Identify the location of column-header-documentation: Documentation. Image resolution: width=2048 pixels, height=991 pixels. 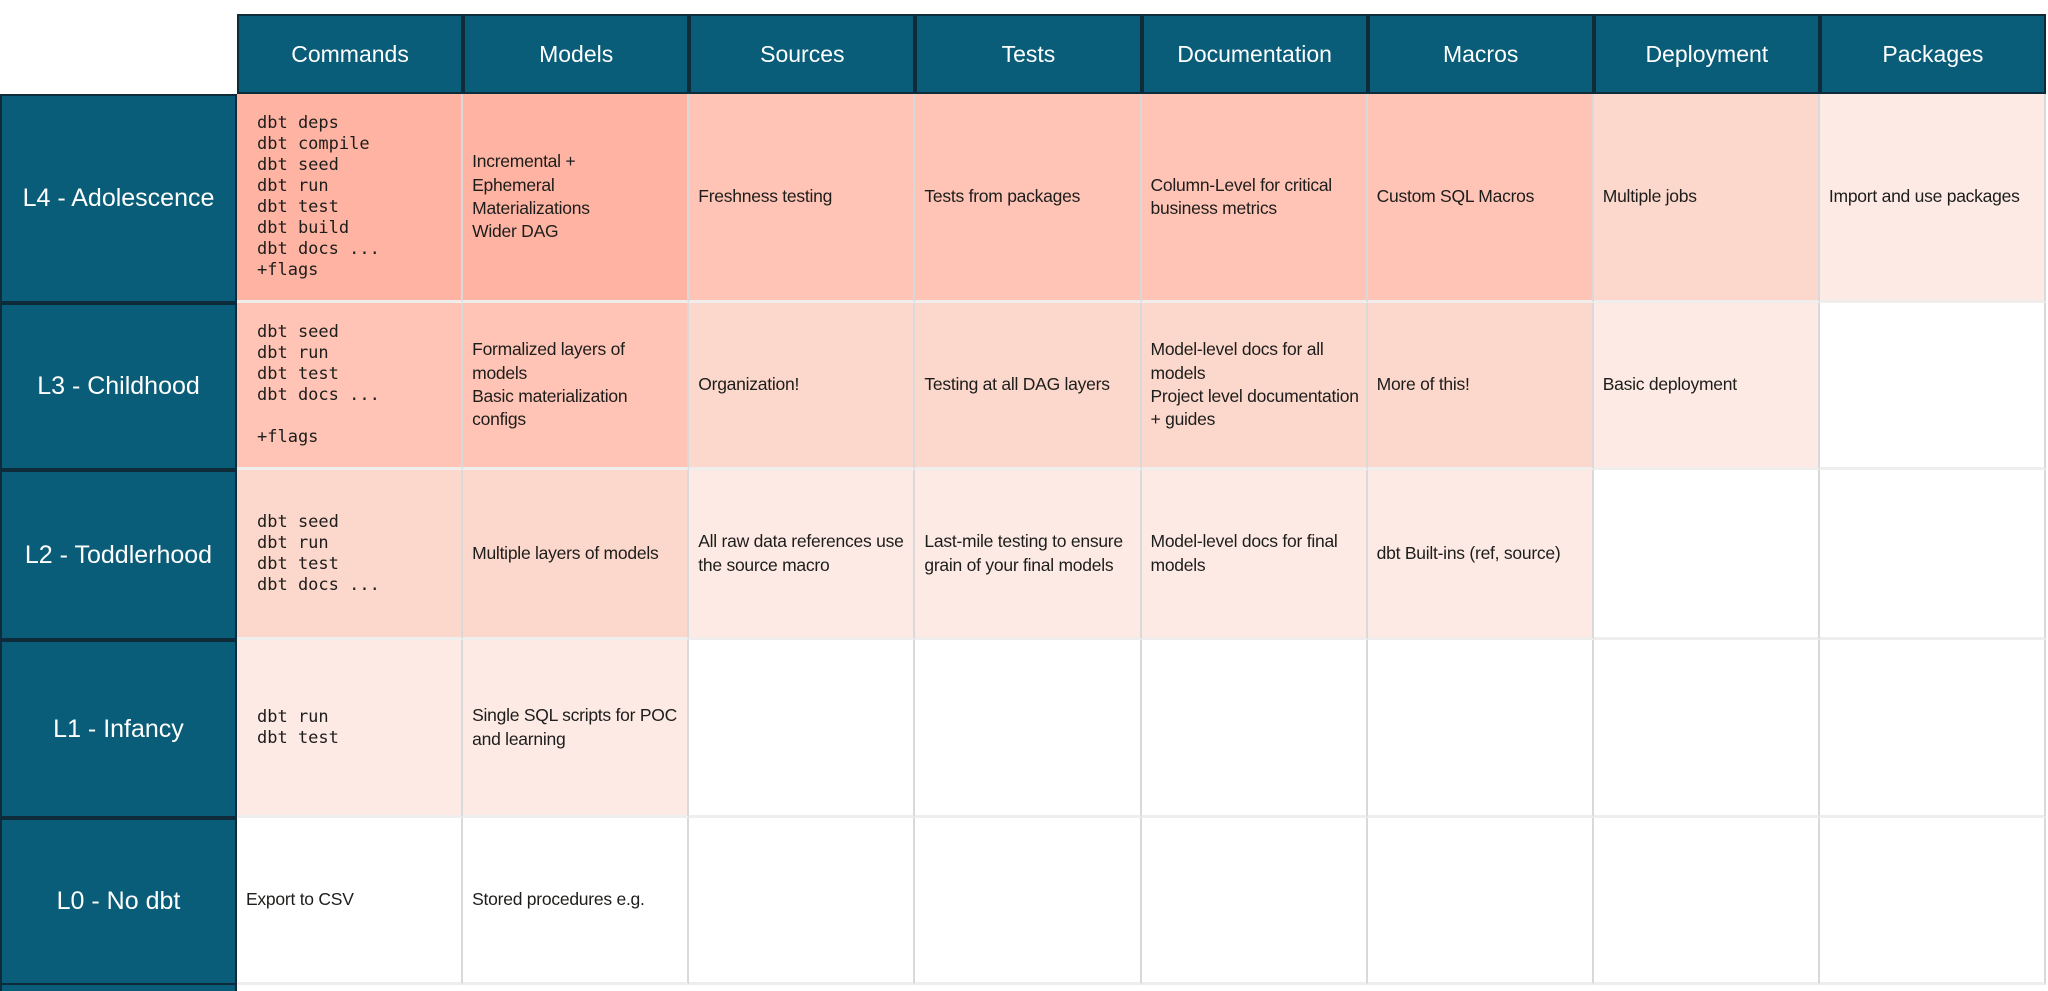
(1254, 54).